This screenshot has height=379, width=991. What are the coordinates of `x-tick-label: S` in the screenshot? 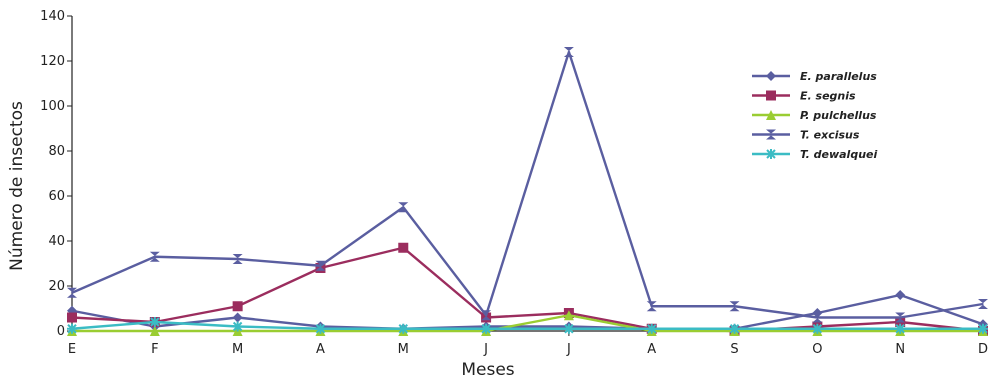 It's located at (734, 349).